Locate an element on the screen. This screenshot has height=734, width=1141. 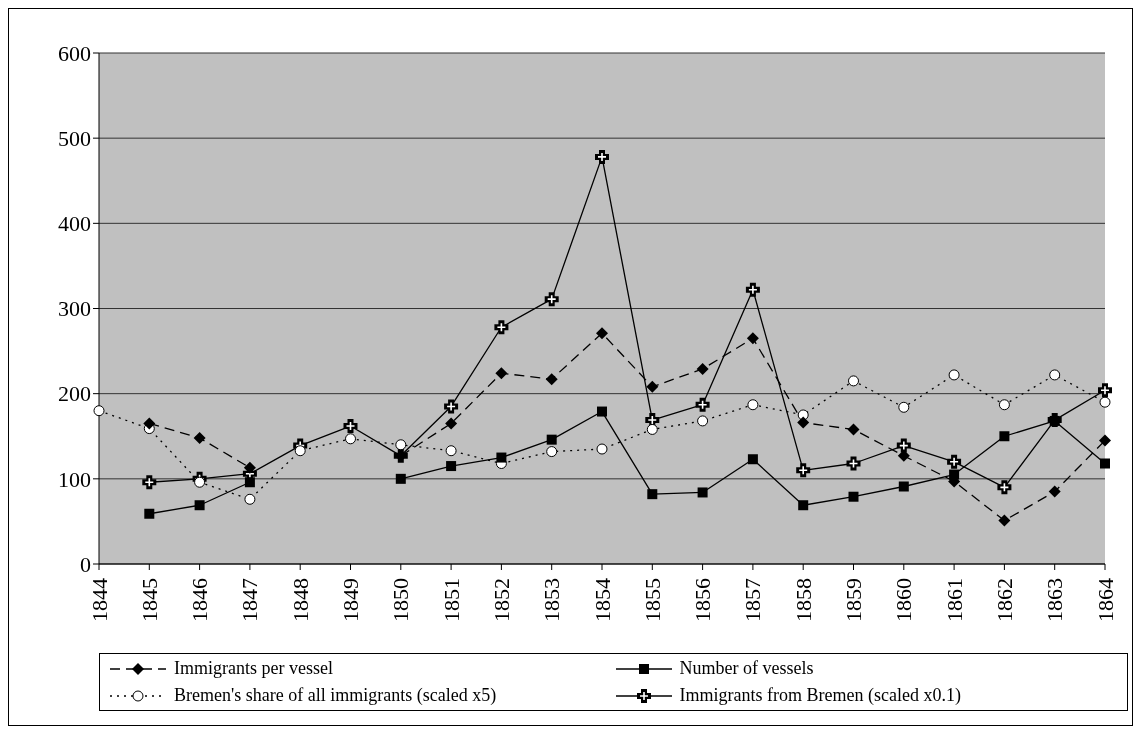
x-tick-label: 1857 is located at coordinates (753, 600).